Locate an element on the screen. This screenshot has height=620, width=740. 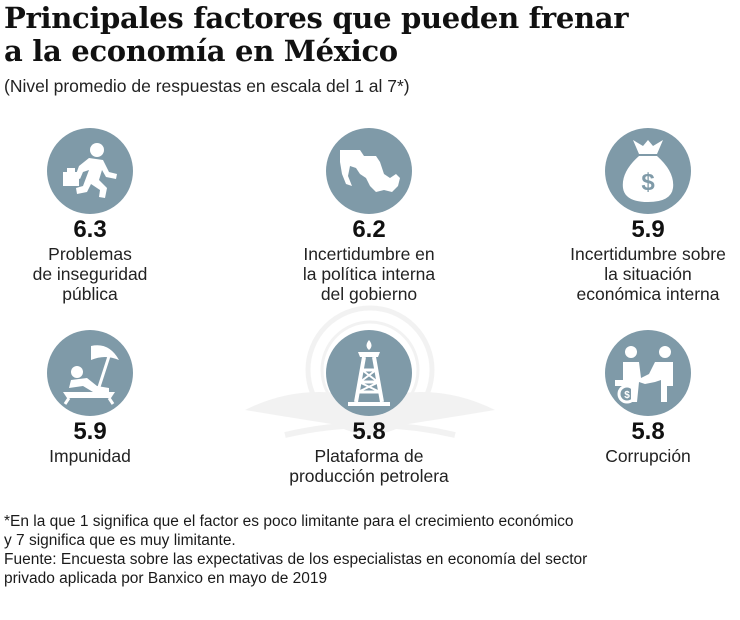
factor-label-line: Plataforma de is located at coordinates (369, 456).